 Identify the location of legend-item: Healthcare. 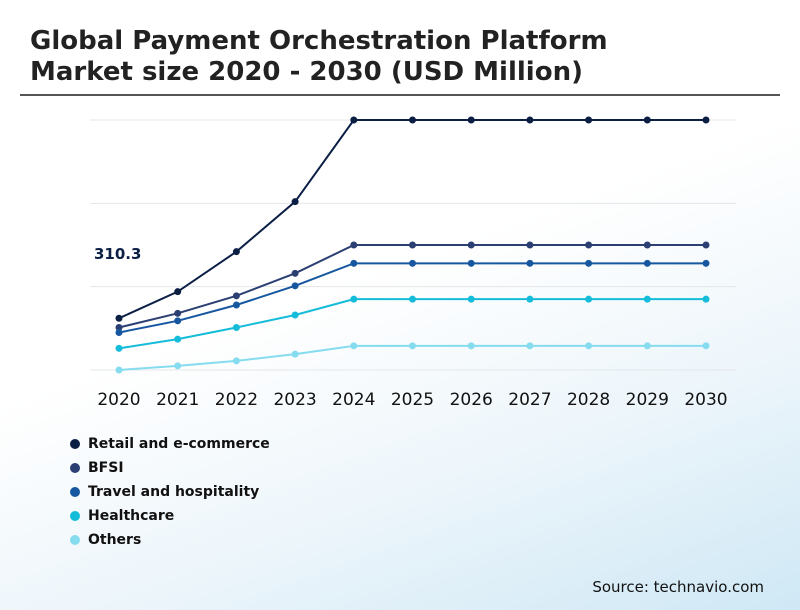
(170, 516).